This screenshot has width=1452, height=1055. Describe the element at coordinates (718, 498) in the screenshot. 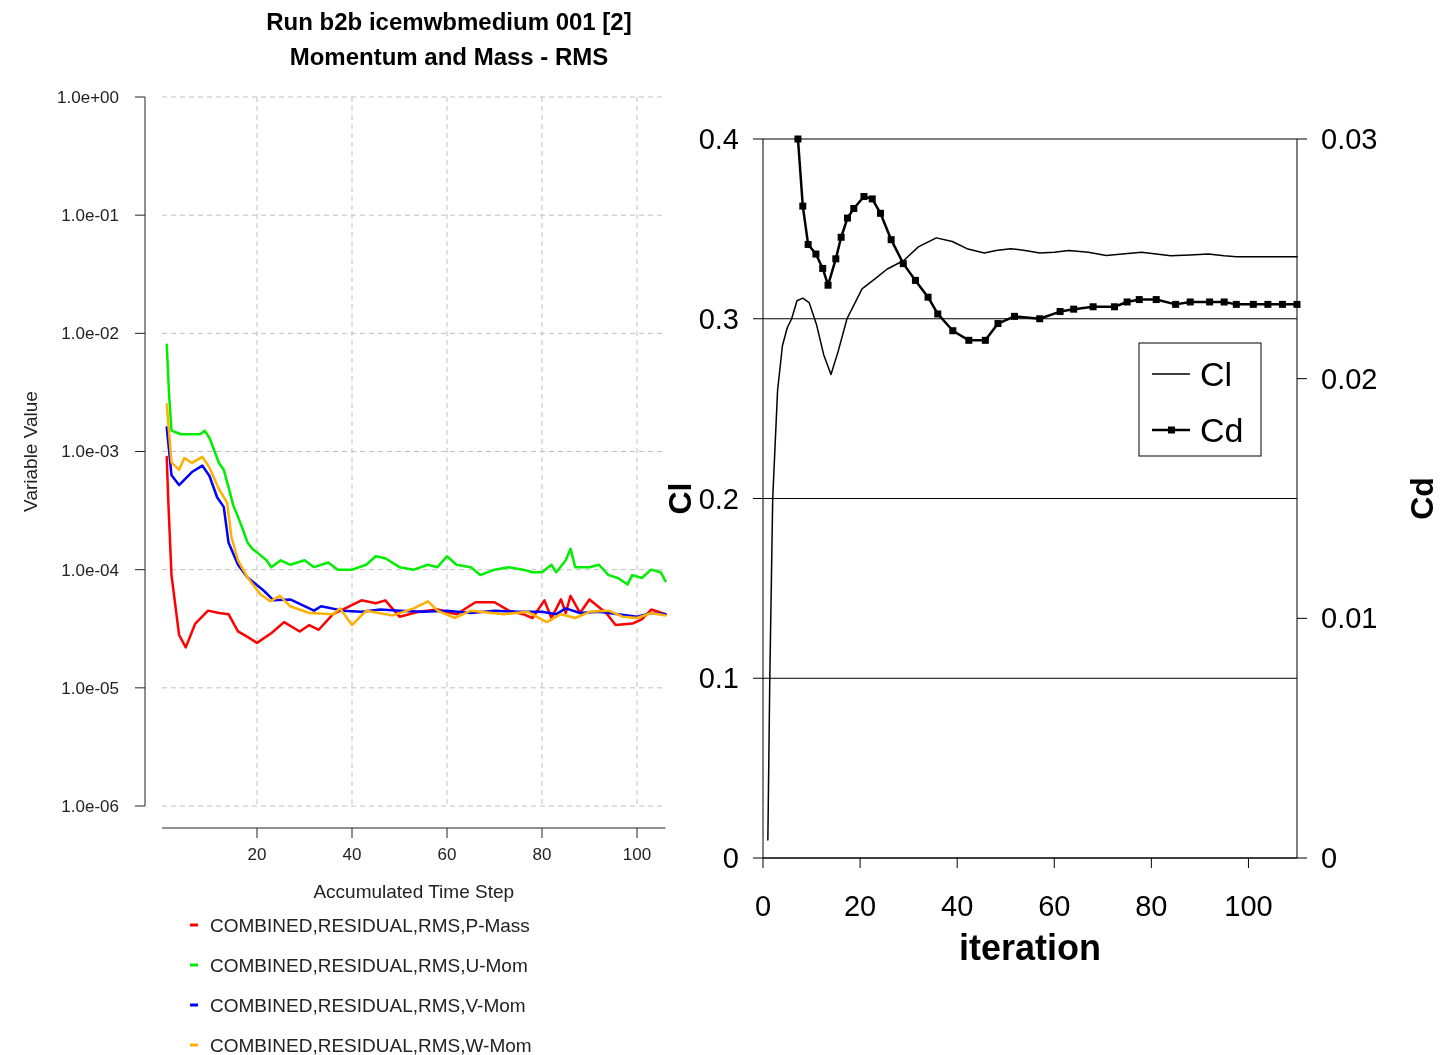

I see `y-tick-label: 0.2` at that location.